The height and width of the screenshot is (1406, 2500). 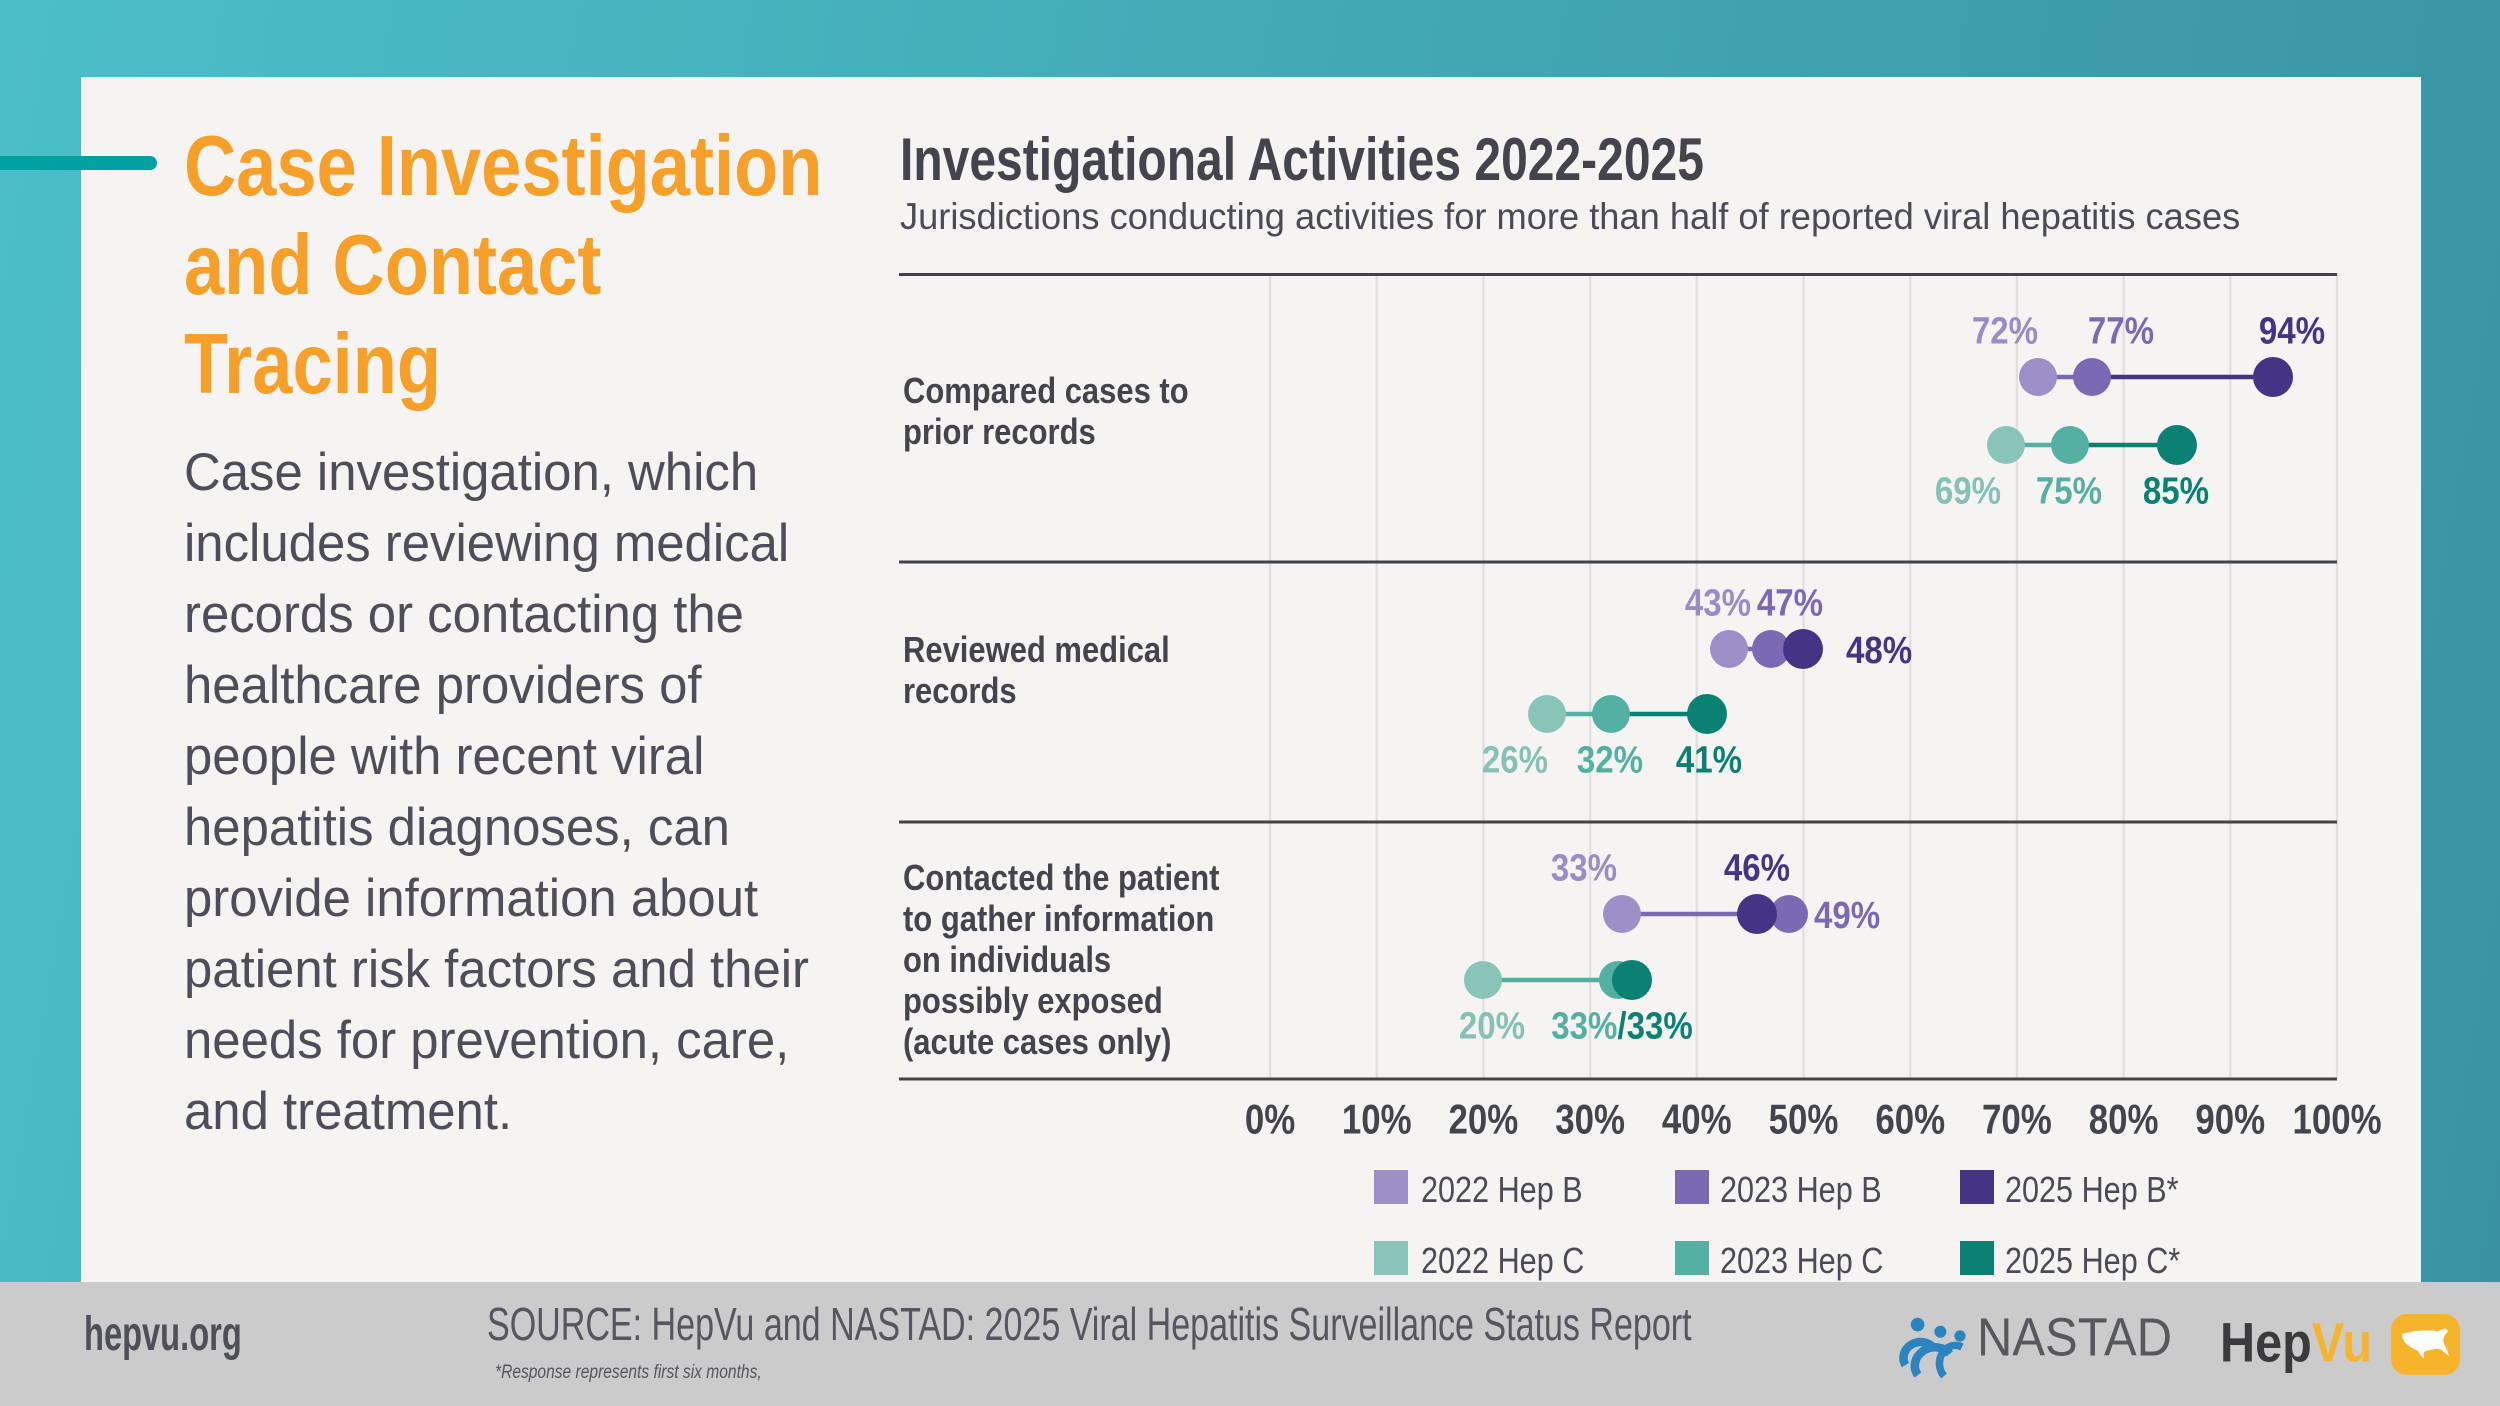 I want to click on svg-text: 72%, so click(x=2005, y=330).